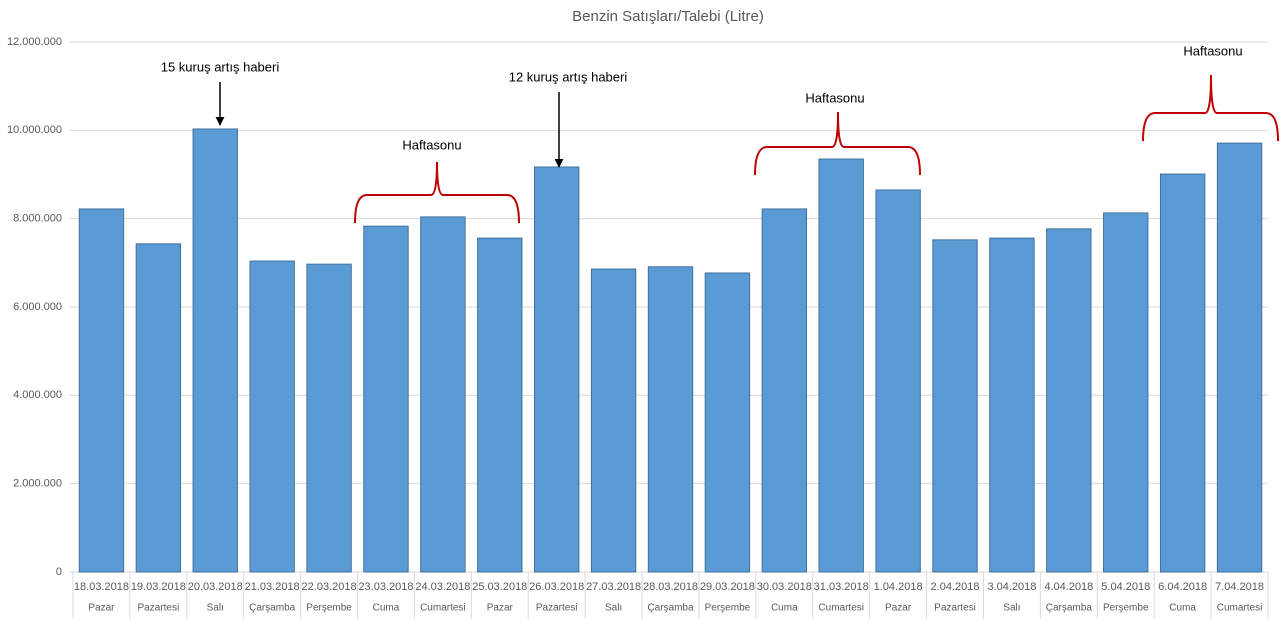  I want to click on x-tick-label: 23.03.2018, so click(385, 587).